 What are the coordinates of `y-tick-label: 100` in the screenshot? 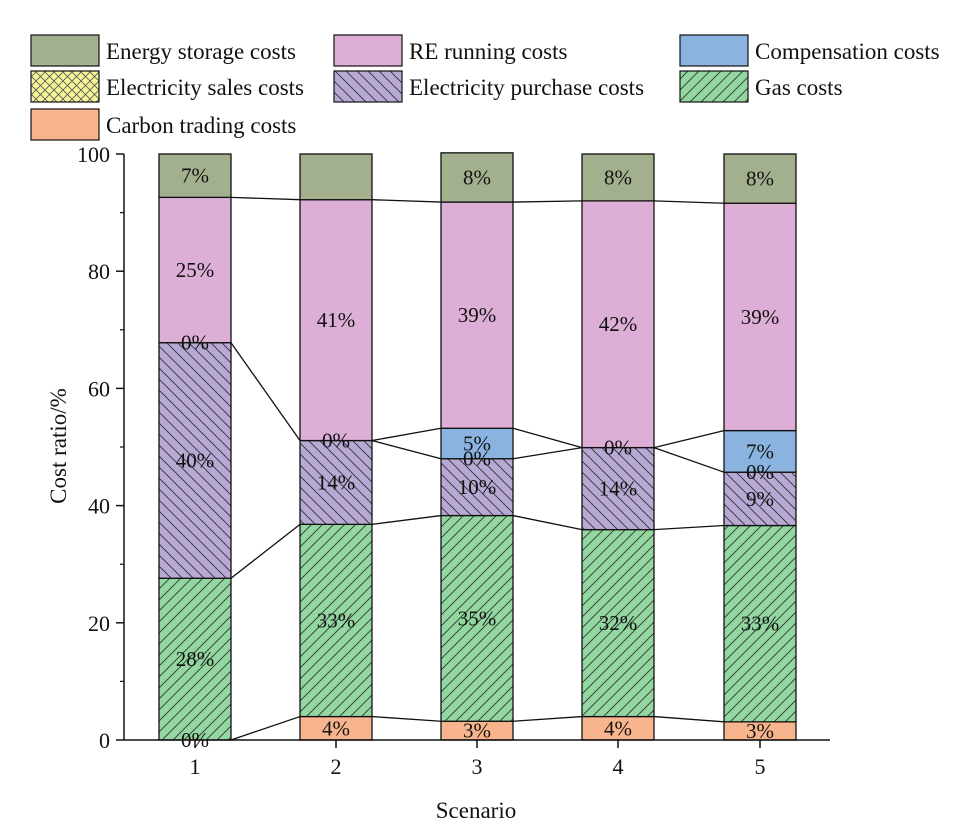 It's located at (93, 154).